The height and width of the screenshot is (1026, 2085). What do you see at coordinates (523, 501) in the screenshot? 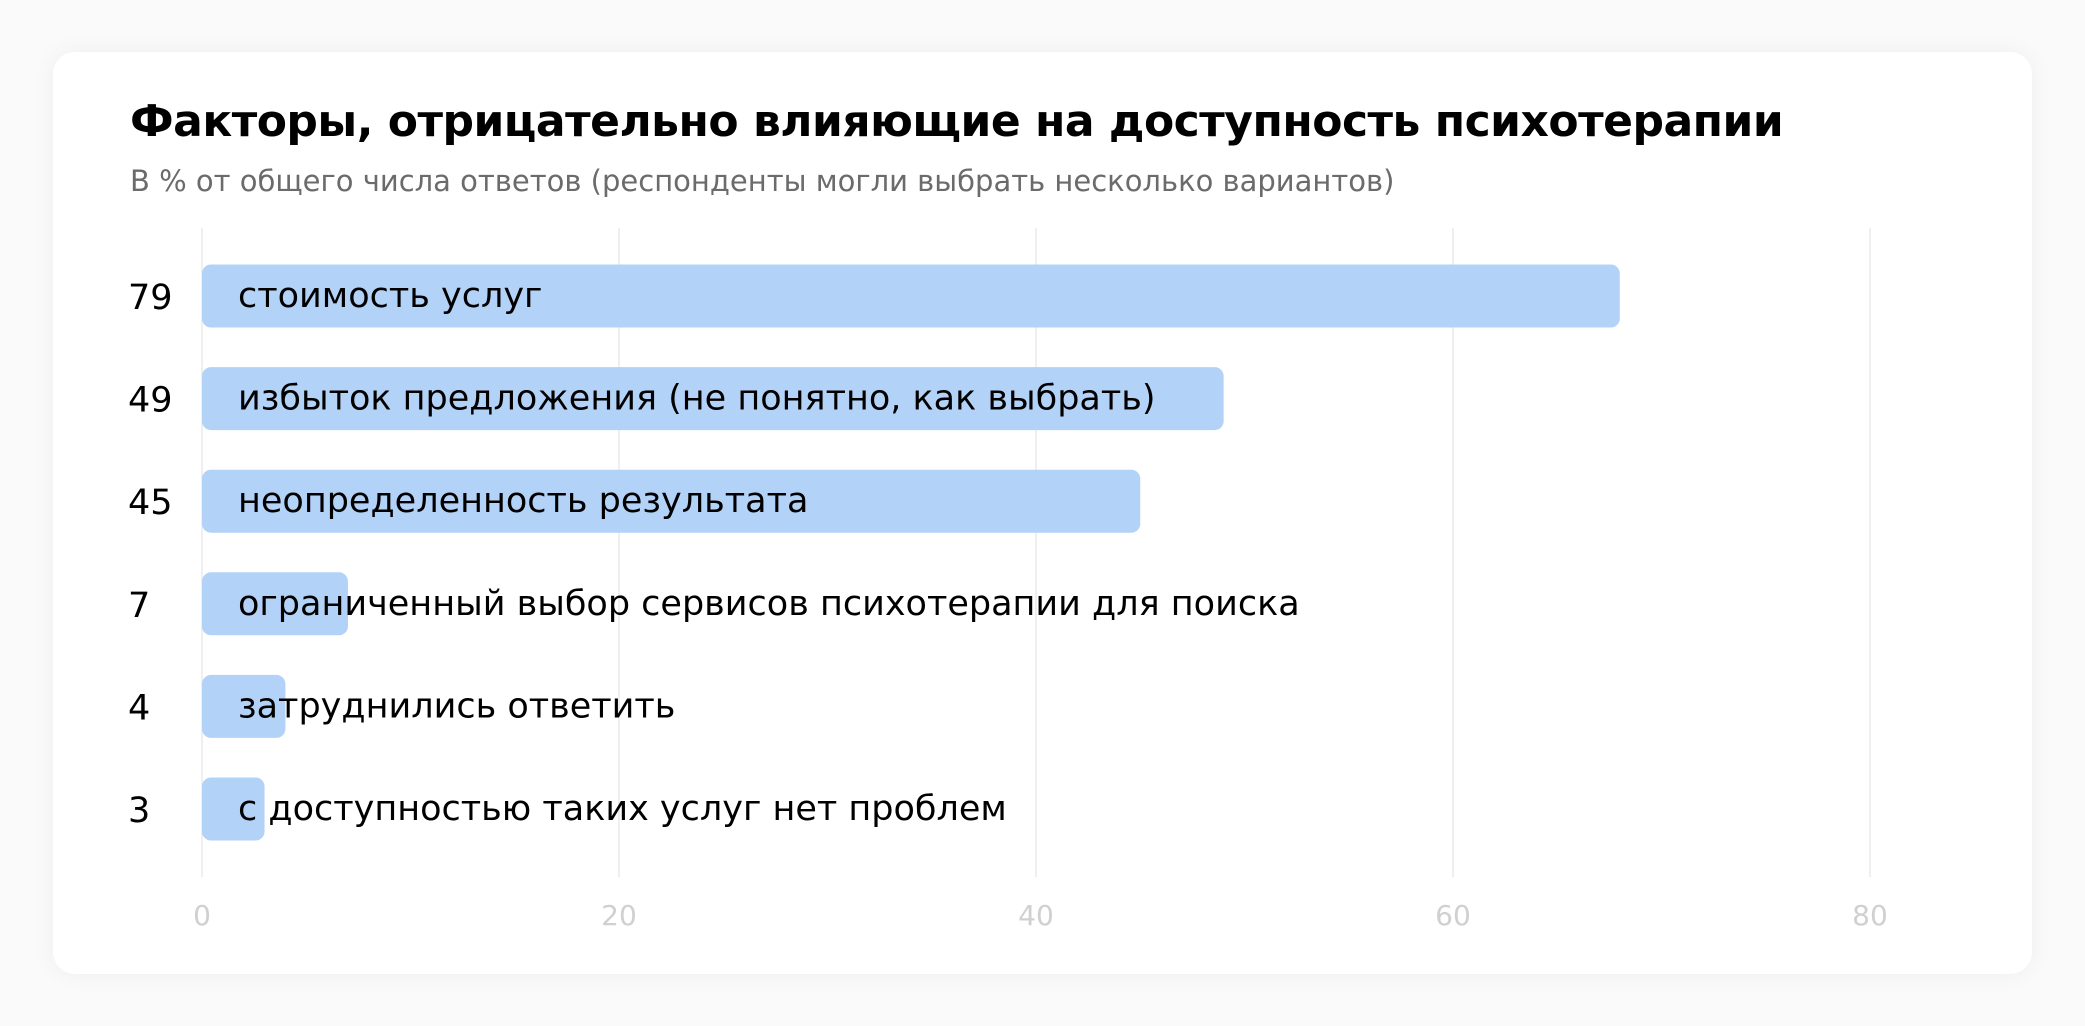
I see `category-label: неопределенность результата` at bounding box center [523, 501].